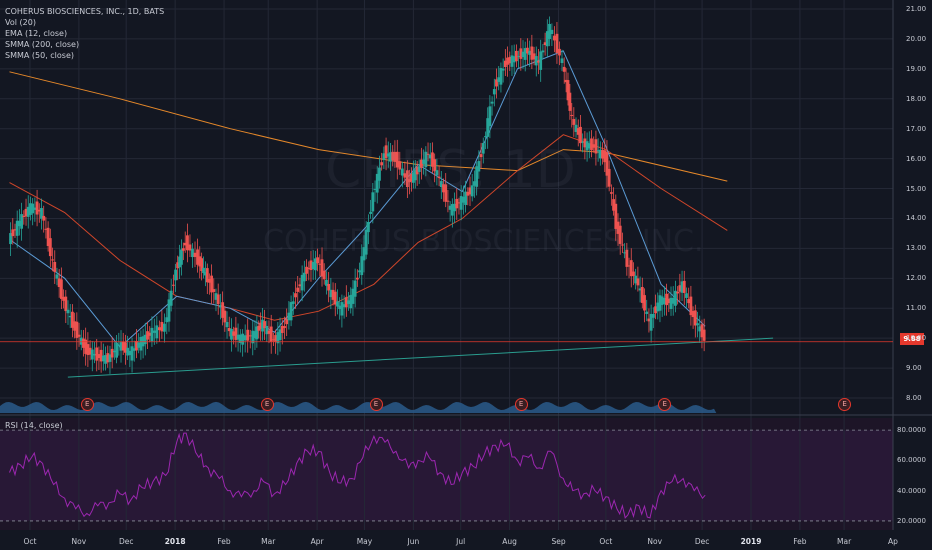 This screenshot has width=932, height=550. What do you see at coordinates (175, 541) in the screenshot?
I see `time-tick-label: 2018` at bounding box center [175, 541].